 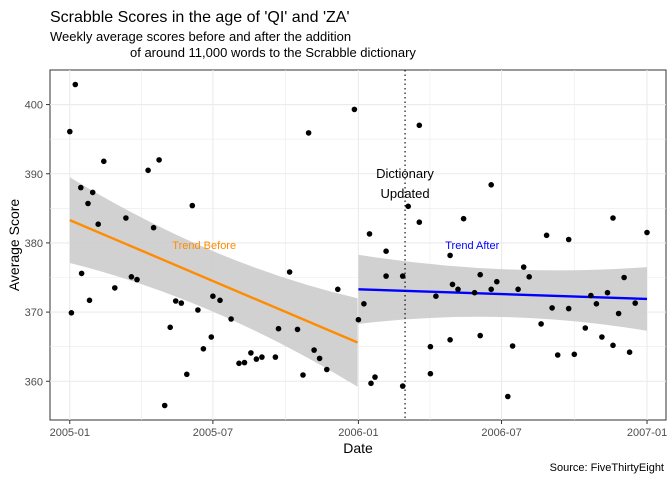 What do you see at coordinates (14, 245) in the screenshot?
I see `y-axis-label: Average Score` at bounding box center [14, 245].